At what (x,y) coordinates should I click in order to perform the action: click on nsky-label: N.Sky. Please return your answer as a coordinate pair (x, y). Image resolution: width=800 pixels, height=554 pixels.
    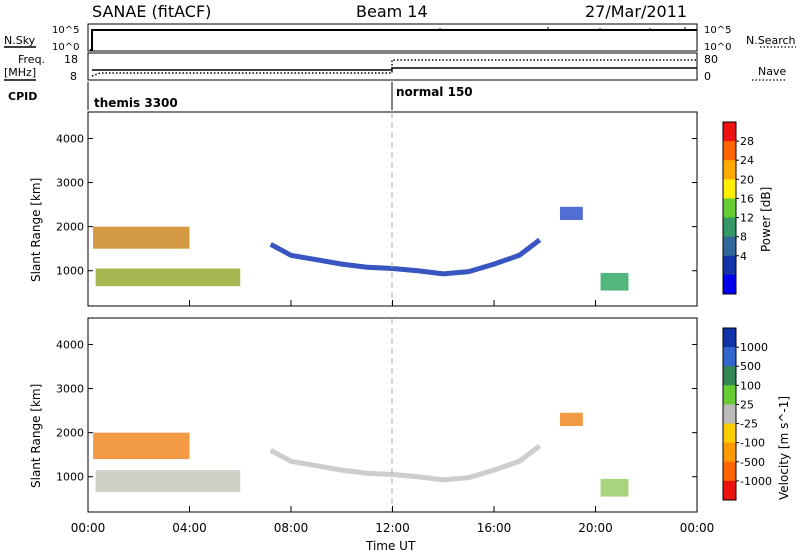
    Looking at the image, I should click on (20, 40).